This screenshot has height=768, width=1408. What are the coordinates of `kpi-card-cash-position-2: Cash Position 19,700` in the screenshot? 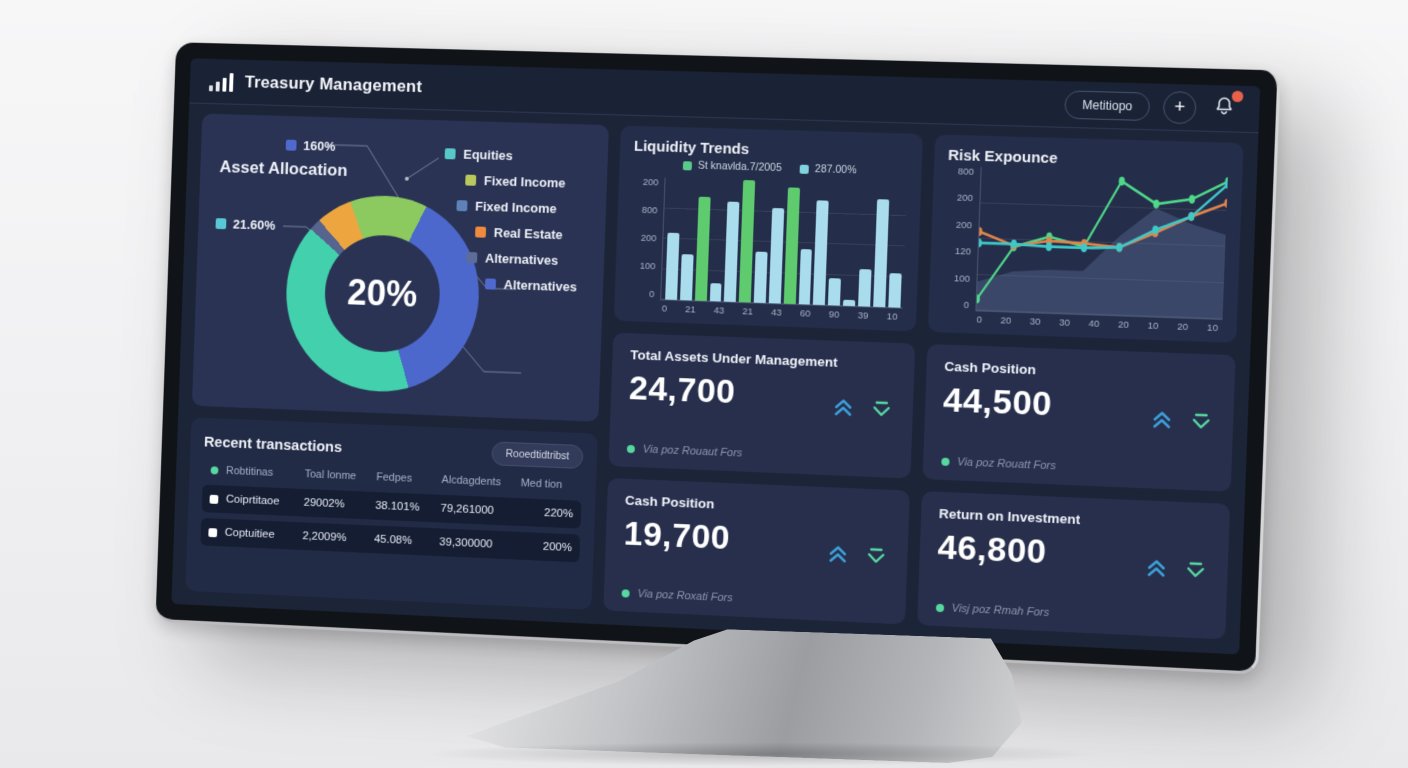 It's located at (756, 551).